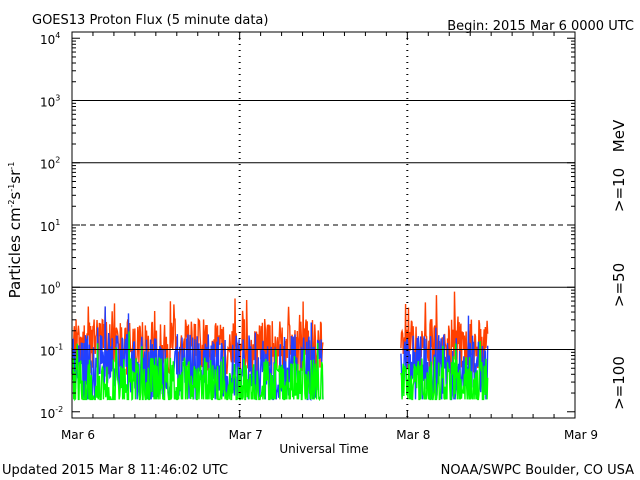  What do you see at coordinates (619, 135) in the screenshot?
I see `legend-unit: MeV` at bounding box center [619, 135].